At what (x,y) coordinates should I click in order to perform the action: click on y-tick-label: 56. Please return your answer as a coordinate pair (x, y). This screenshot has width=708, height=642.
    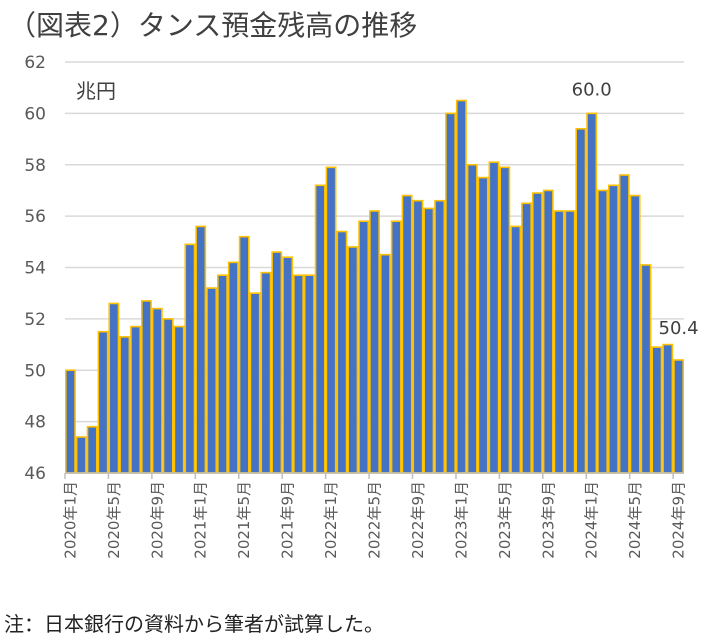
    Looking at the image, I should click on (35, 217).